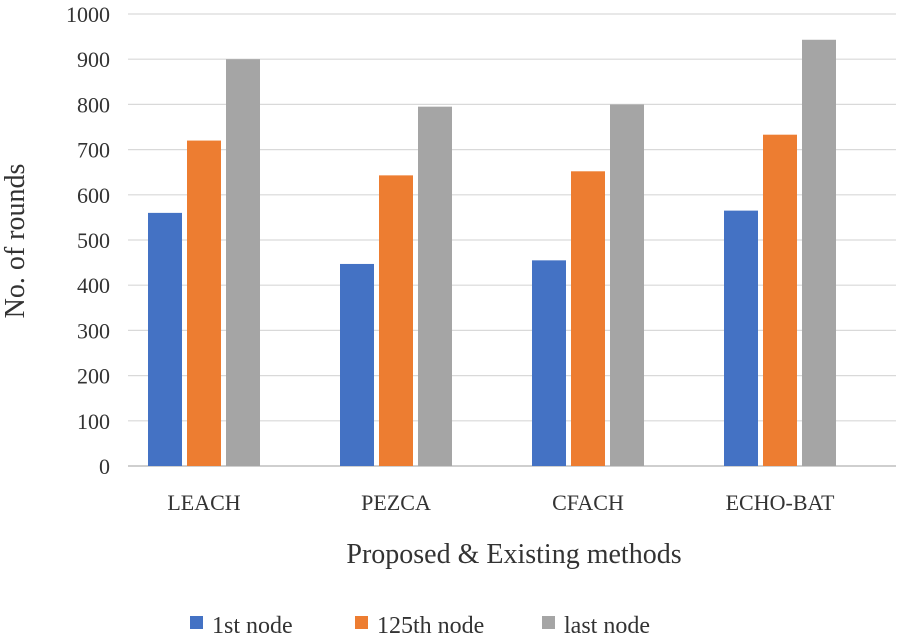 The height and width of the screenshot is (639, 905). Describe the element at coordinates (741, 338) in the screenshot. I see `bar-echo-bat-1st-node` at that location.